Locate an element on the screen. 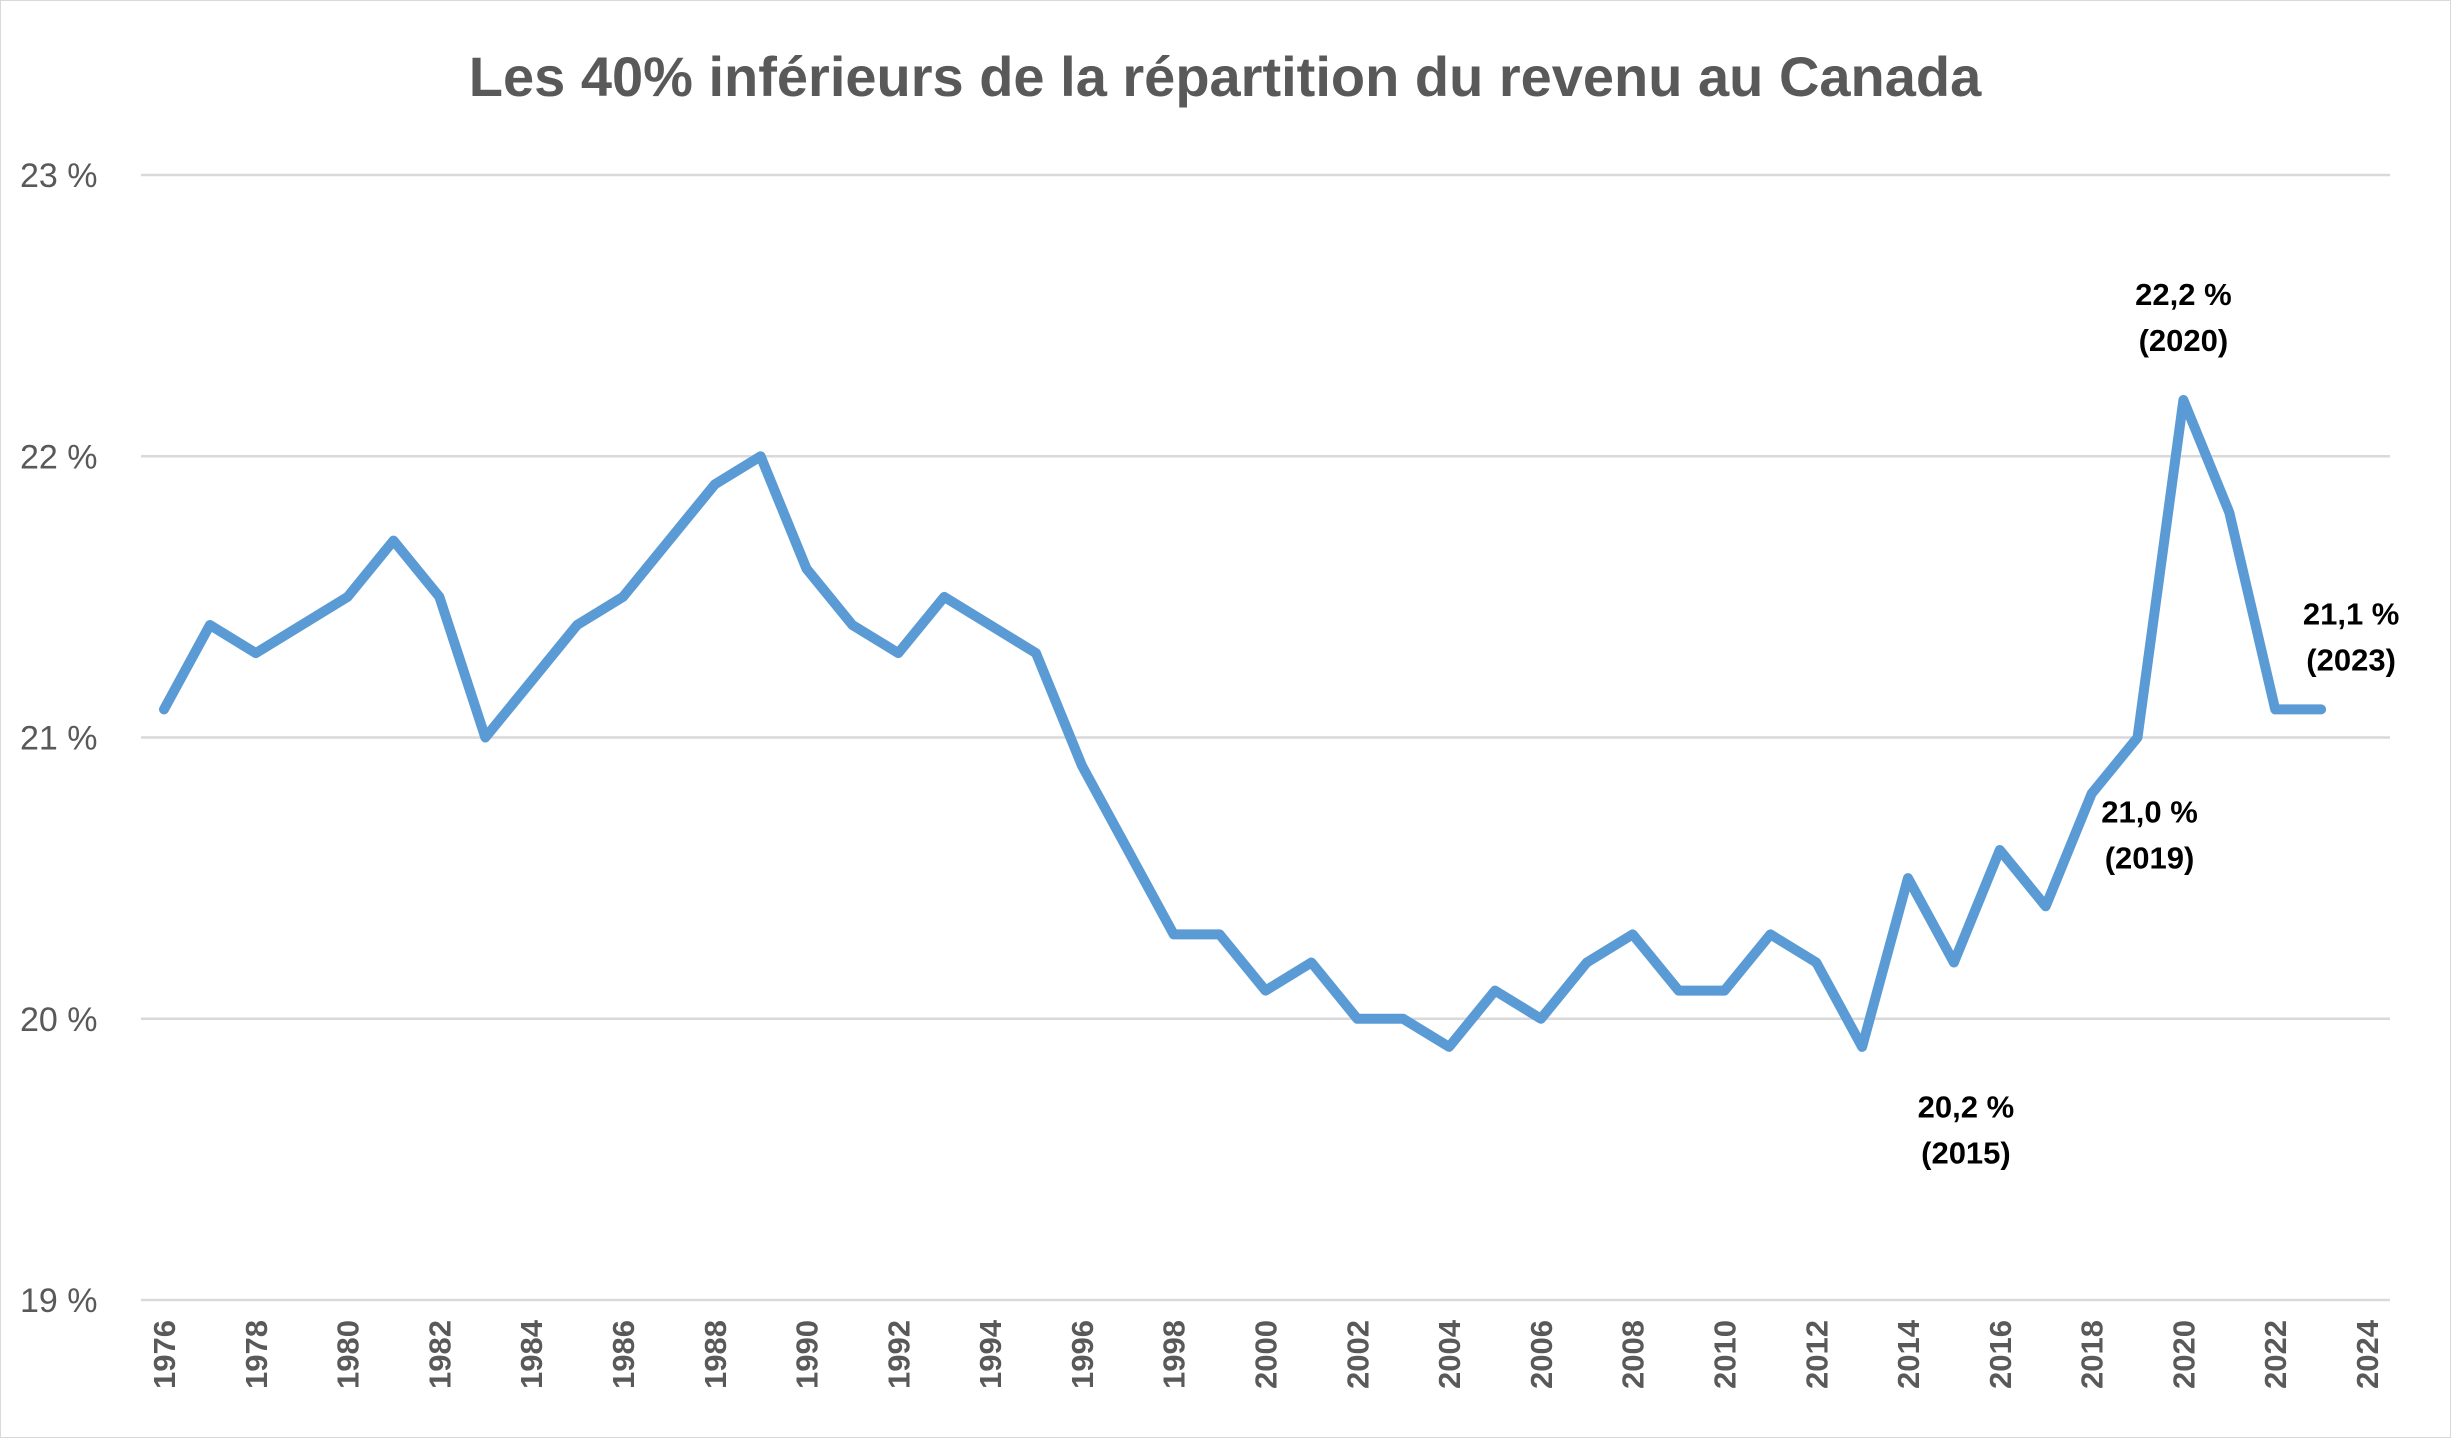 The image size is (2451, 1438). x-tick-label: 1996 is located at coordinates (1082, 1354).